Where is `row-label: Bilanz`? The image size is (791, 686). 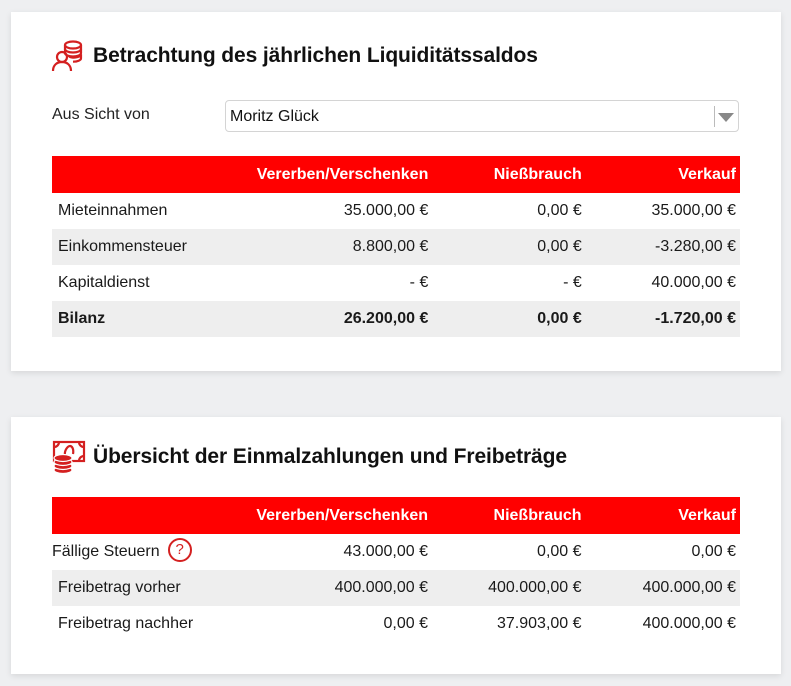 row-label: Bilanz is located at coordinates (138, 319).